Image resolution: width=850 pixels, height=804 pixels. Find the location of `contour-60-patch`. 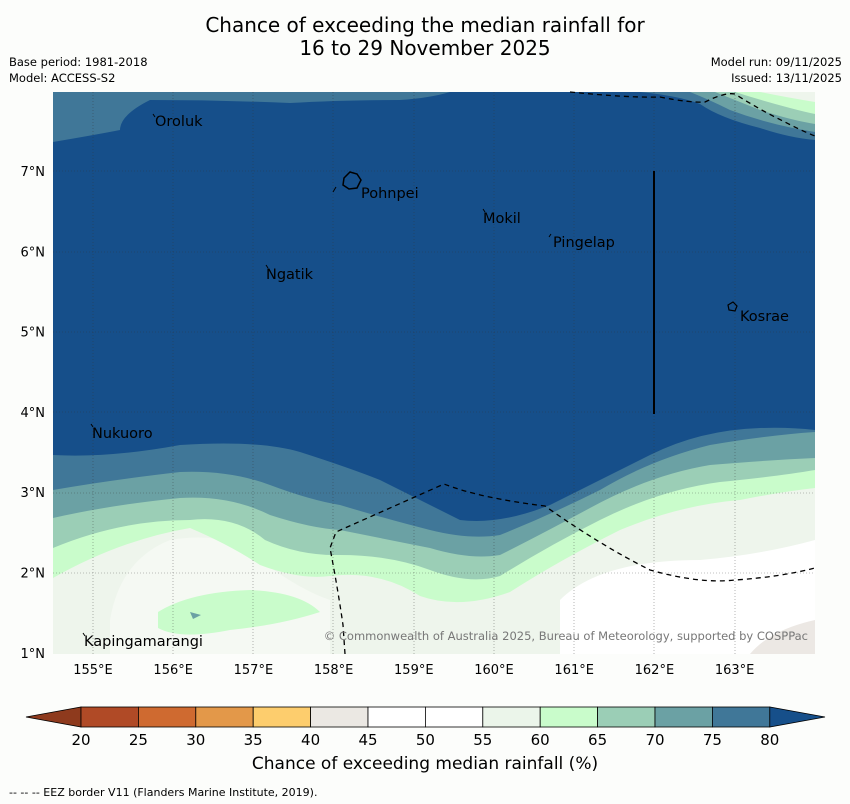

contour-60-patch is located at coordinates (239, 612).